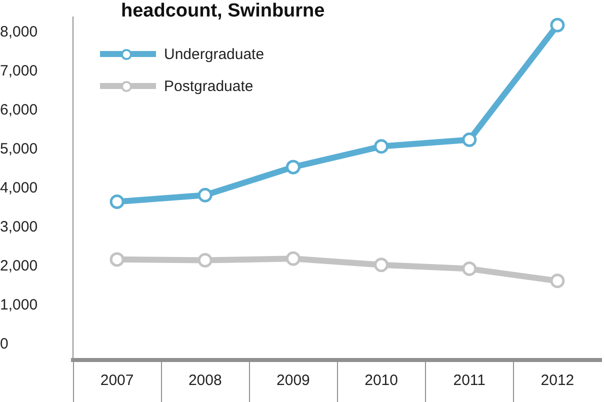 This screenshot has height=402, width=604. Describe the element at coordinates (469, 381) in the screenshot. I see `x-tick-label: 2011` at that location.